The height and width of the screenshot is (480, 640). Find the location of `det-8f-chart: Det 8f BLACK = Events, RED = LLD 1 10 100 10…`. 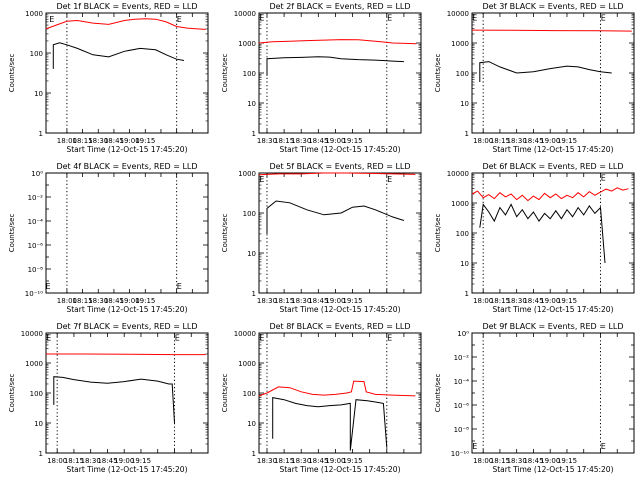

det-8f-chart: Det 8f BLACK = Events, RED = LLD 1 10 100 10… is located at coordinates (321, 398).